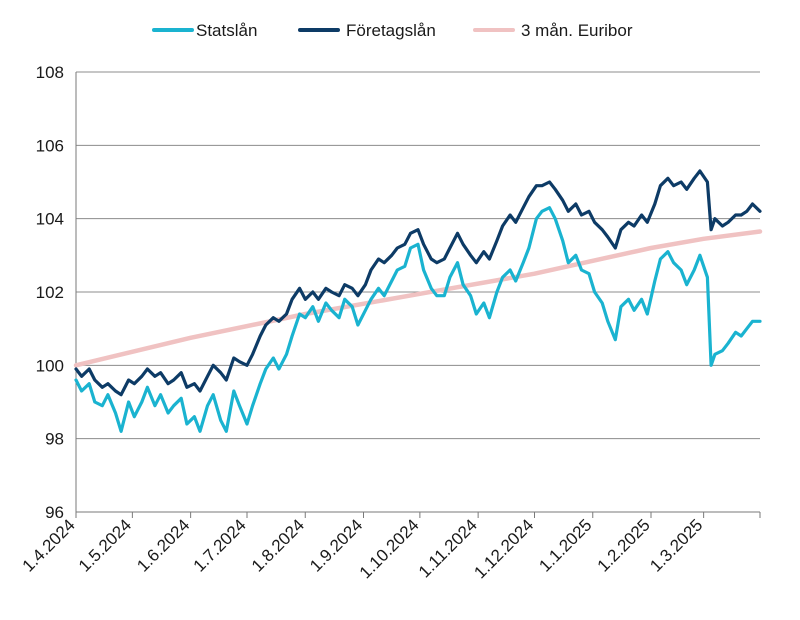  What do you see at coordinates (163, 545) in the screenshot?
I see `x-tick-label: 1.6.2024` at bounding box center [163, 545].